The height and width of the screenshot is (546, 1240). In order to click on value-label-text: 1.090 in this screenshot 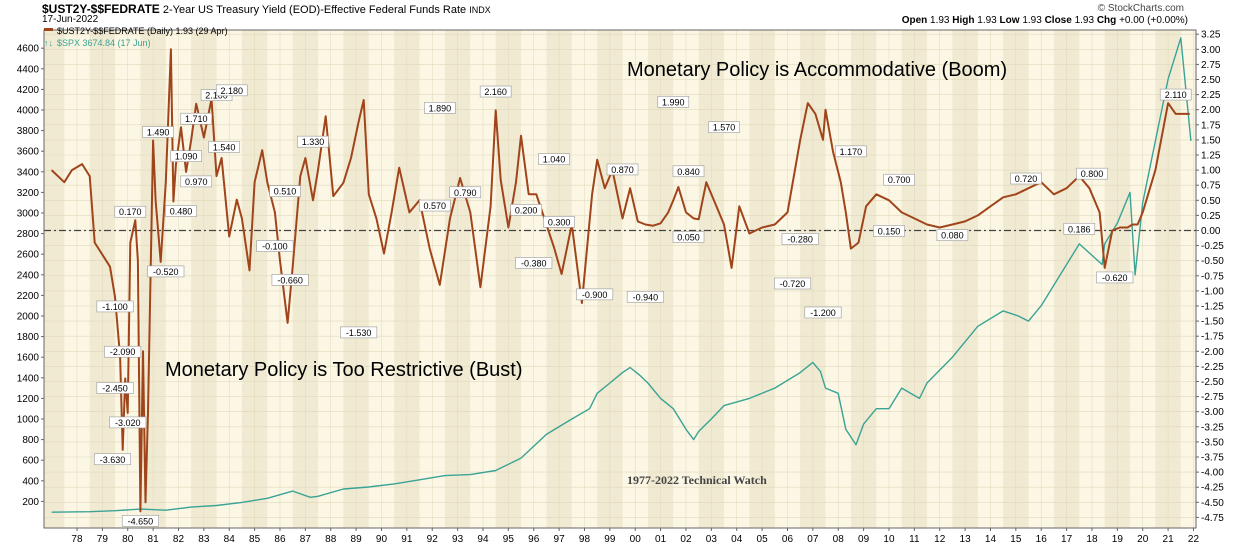, I will do `click(186, 157)`.